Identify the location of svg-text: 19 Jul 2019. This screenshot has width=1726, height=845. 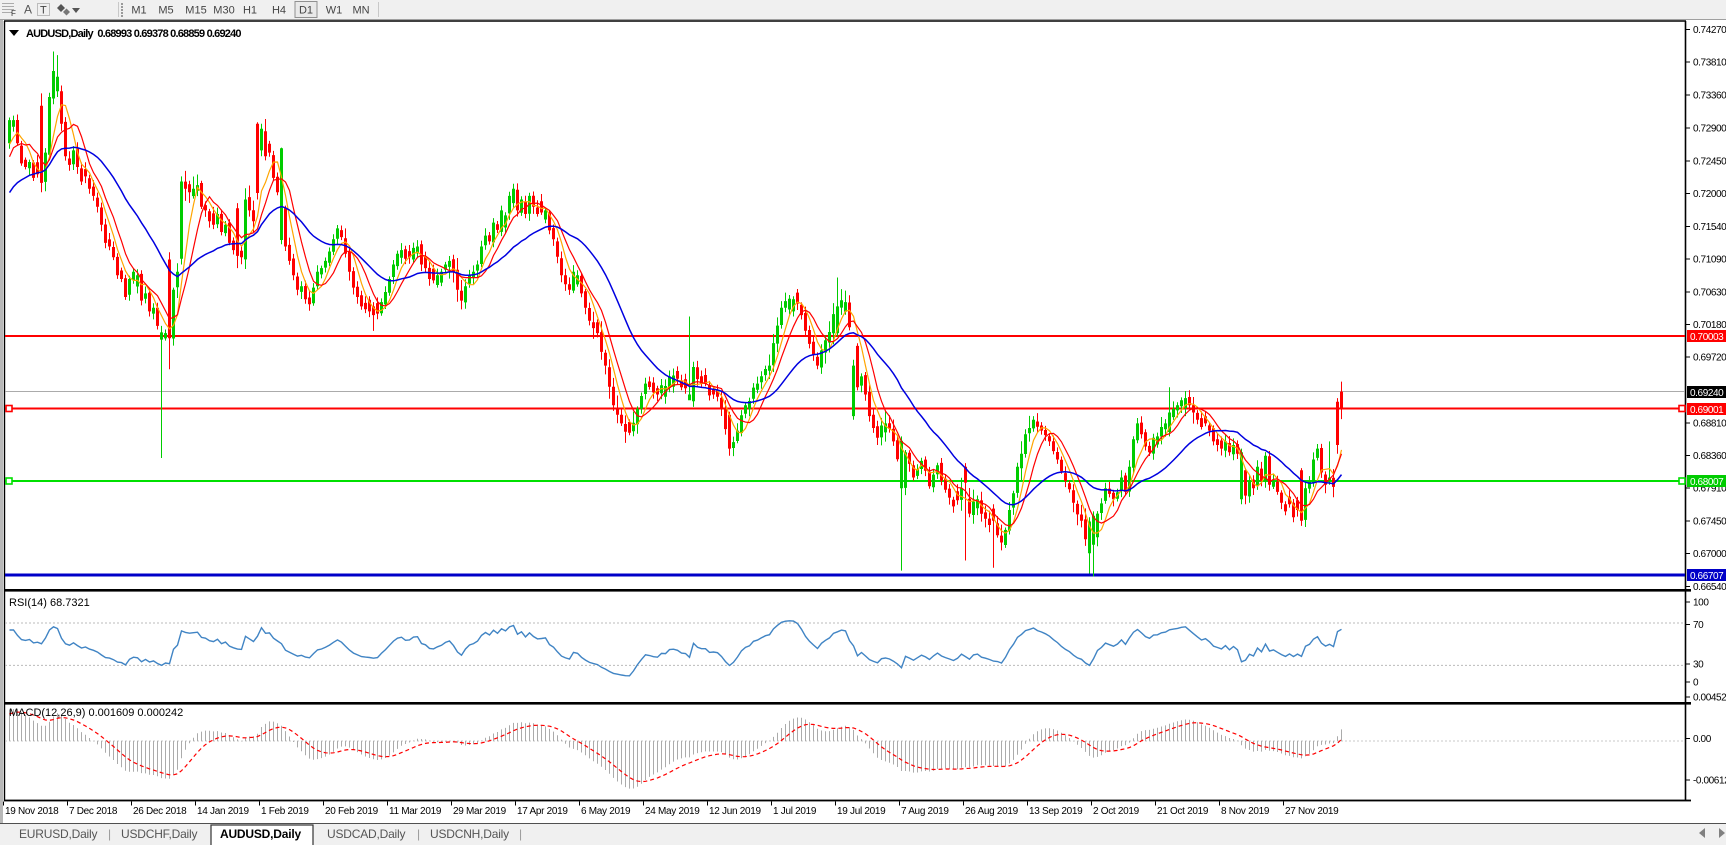
(861, 811).